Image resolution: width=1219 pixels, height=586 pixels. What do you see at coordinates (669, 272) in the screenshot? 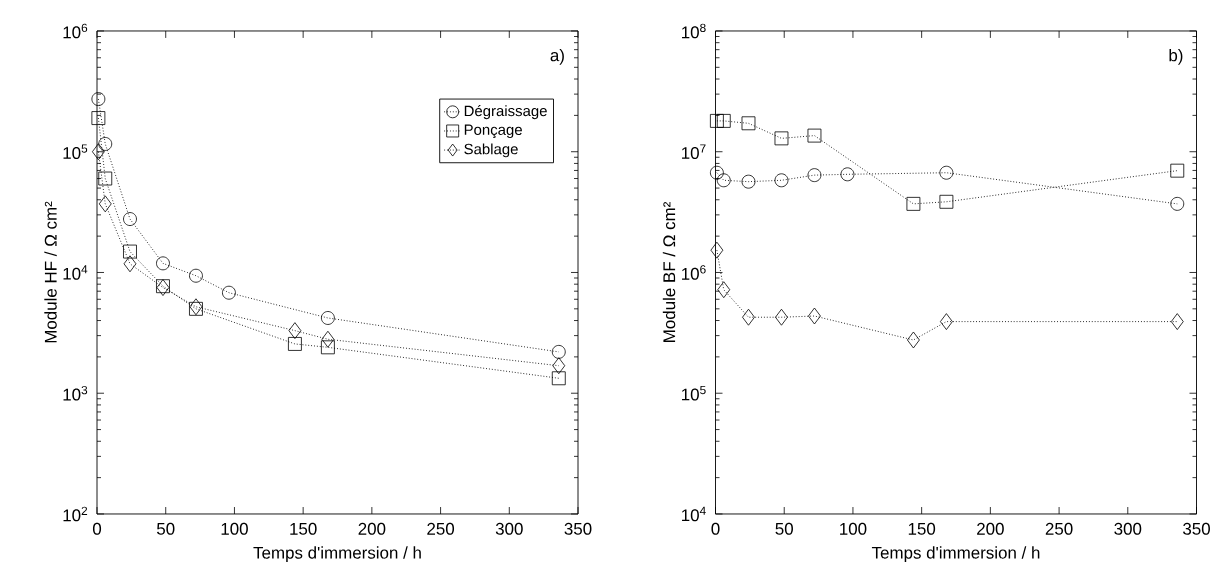
I see `y-axis-title: Module BF / Ω cm²` at bounding box center [669, 272].